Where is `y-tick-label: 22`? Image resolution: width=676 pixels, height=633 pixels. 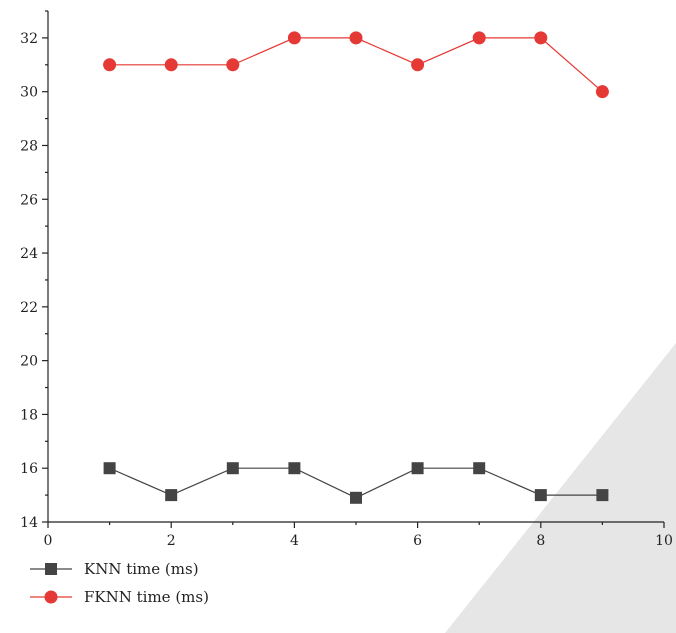
y-tick-label: 22 is located at coordinates (29, 308).